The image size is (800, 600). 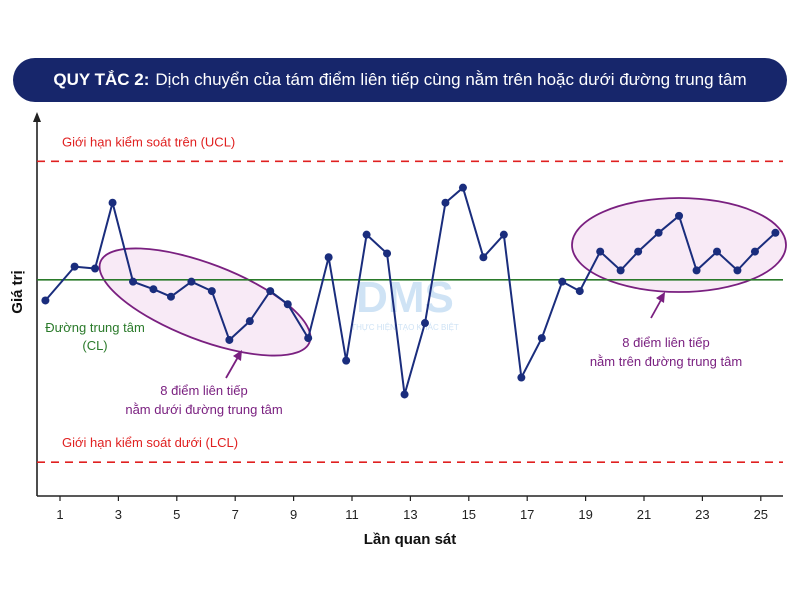 I want to click on highlight-ellipse-above, so click(x=679, y=245).